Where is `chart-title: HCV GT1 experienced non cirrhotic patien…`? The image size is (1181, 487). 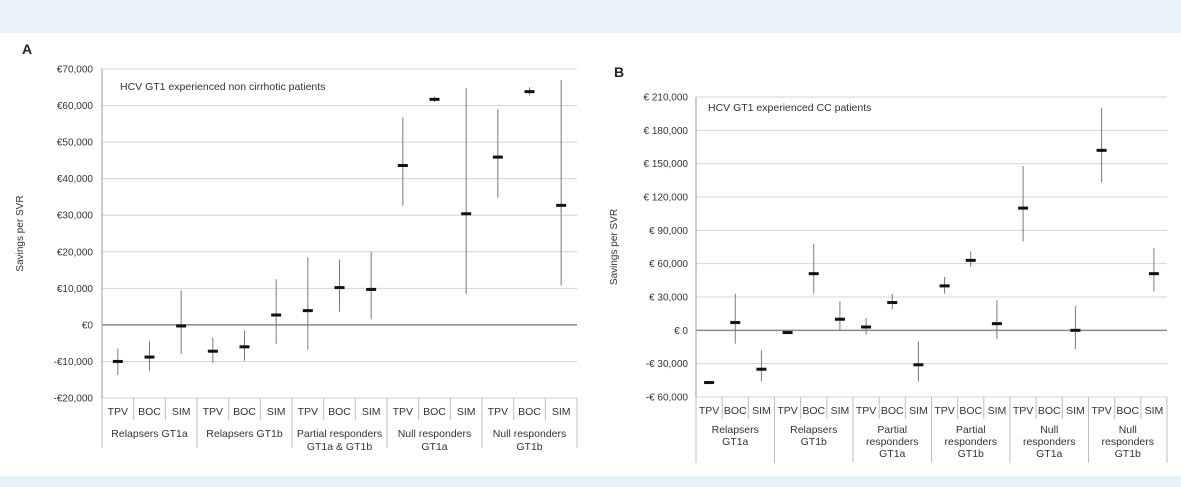 chart-title: HCV GT1 experienced non cirrhotic patien… is located at coordinates (222, 87).